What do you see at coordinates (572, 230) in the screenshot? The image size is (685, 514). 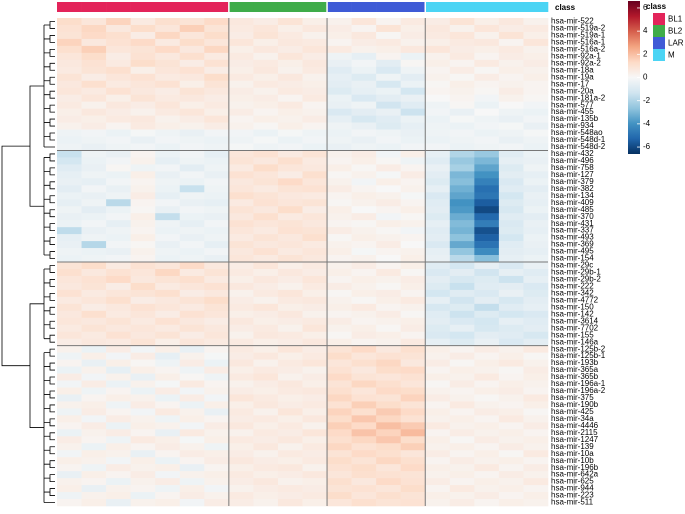 I see `row-label: hsa-mir-337` at bounding box center [572, 230].